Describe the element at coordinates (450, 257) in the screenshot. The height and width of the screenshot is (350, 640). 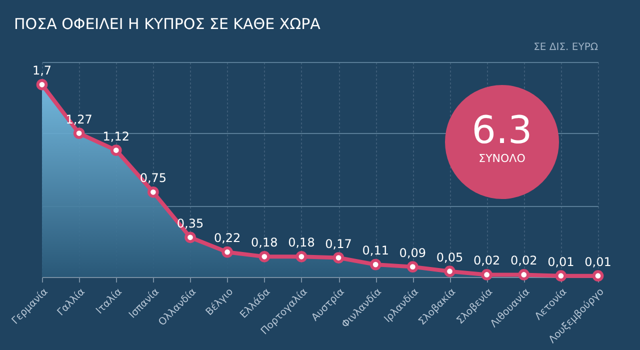
I see `data-label: 0,05` at that location.